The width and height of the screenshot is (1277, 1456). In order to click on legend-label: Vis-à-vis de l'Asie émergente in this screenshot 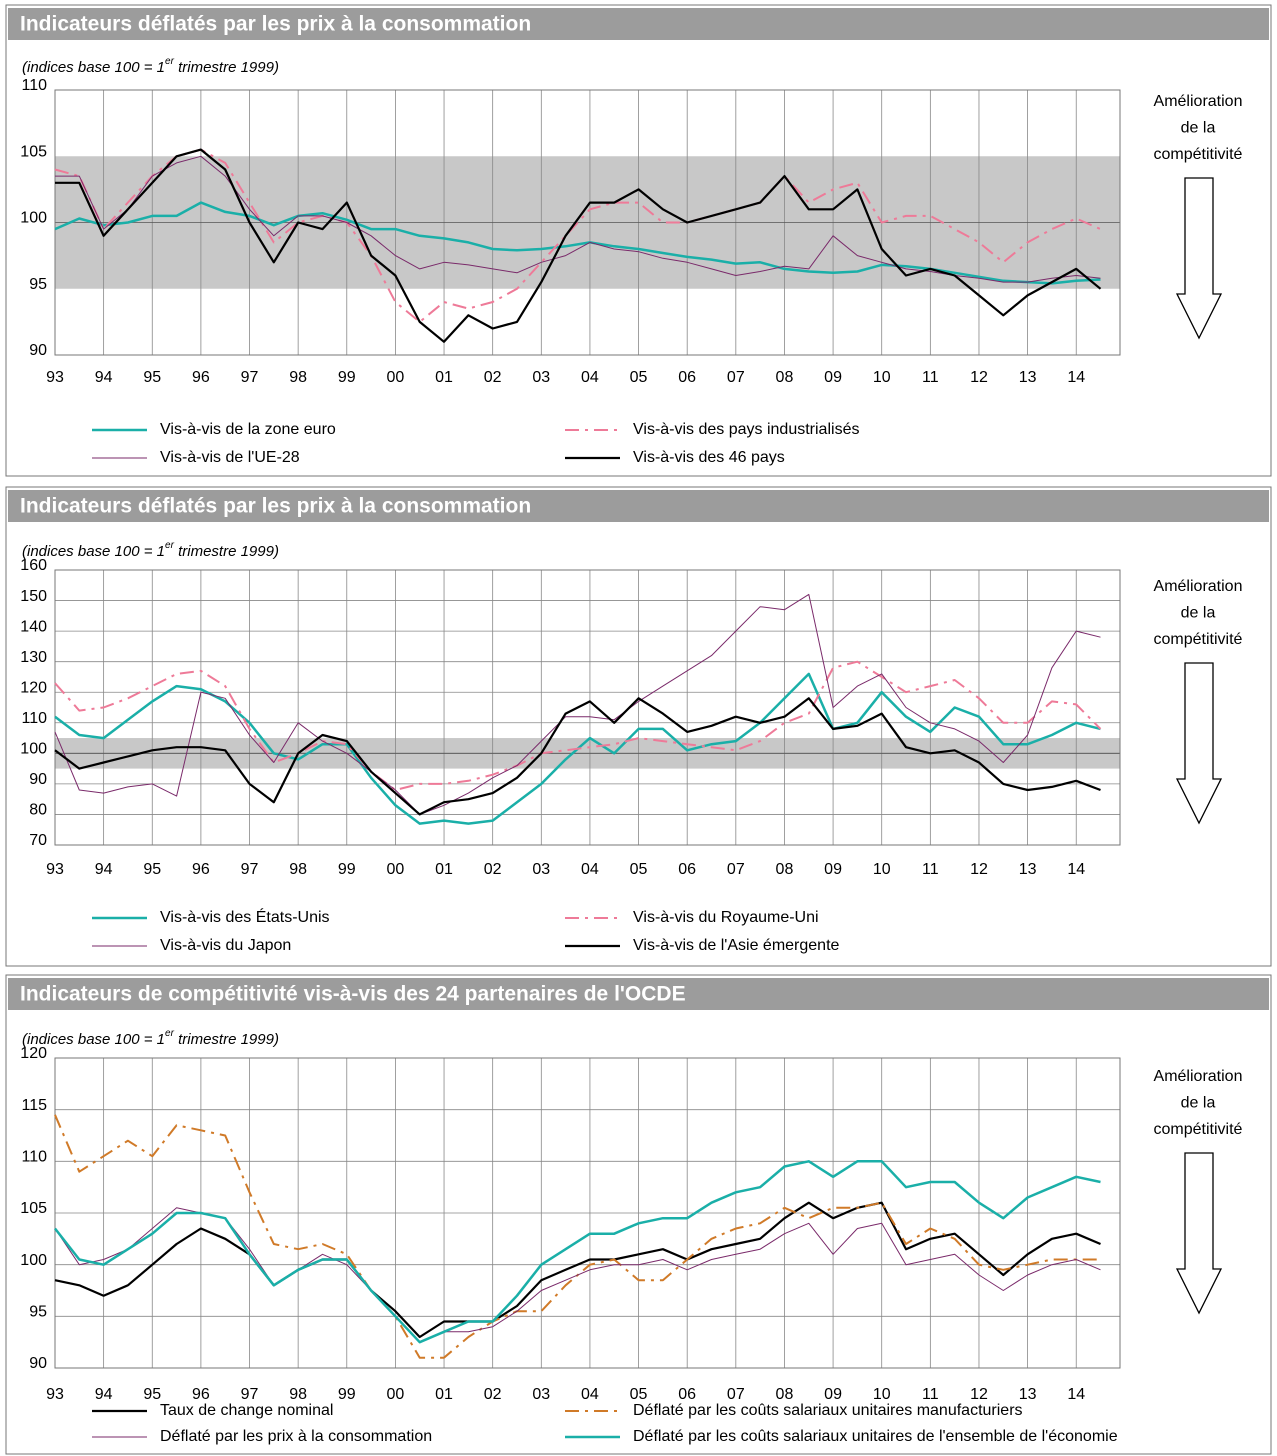, I will do `click(736, 945)`.